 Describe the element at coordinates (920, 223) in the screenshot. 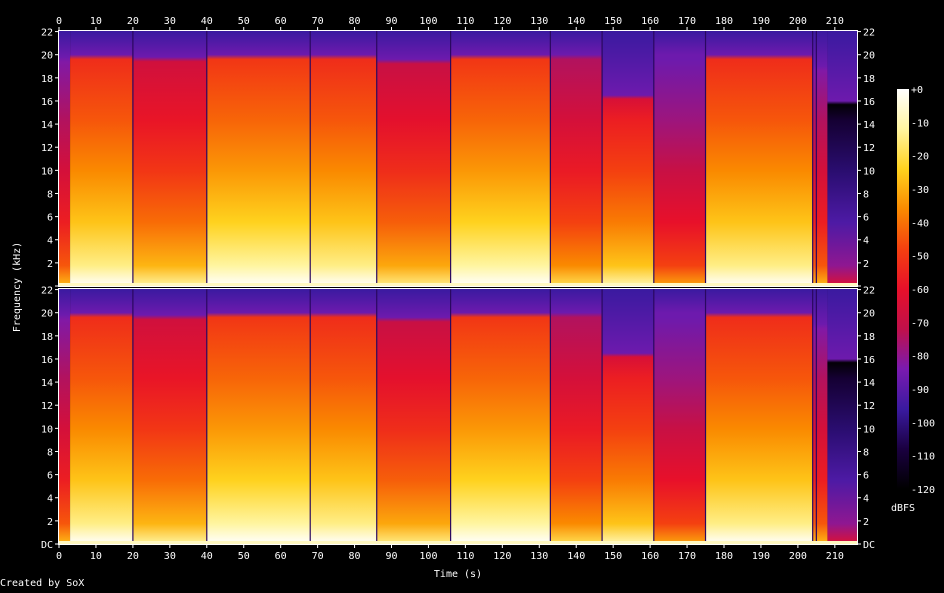

I see `colorbar-tick-label: -40` at that location.